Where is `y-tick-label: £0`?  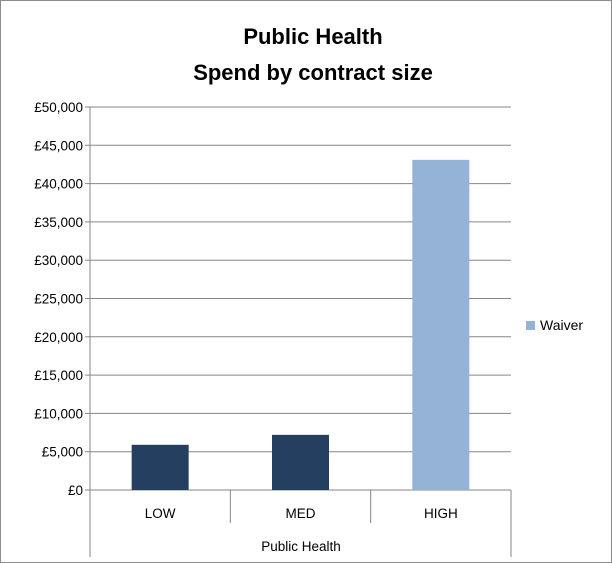
y-tick-label: £0 is located at coordinates (75, 490).